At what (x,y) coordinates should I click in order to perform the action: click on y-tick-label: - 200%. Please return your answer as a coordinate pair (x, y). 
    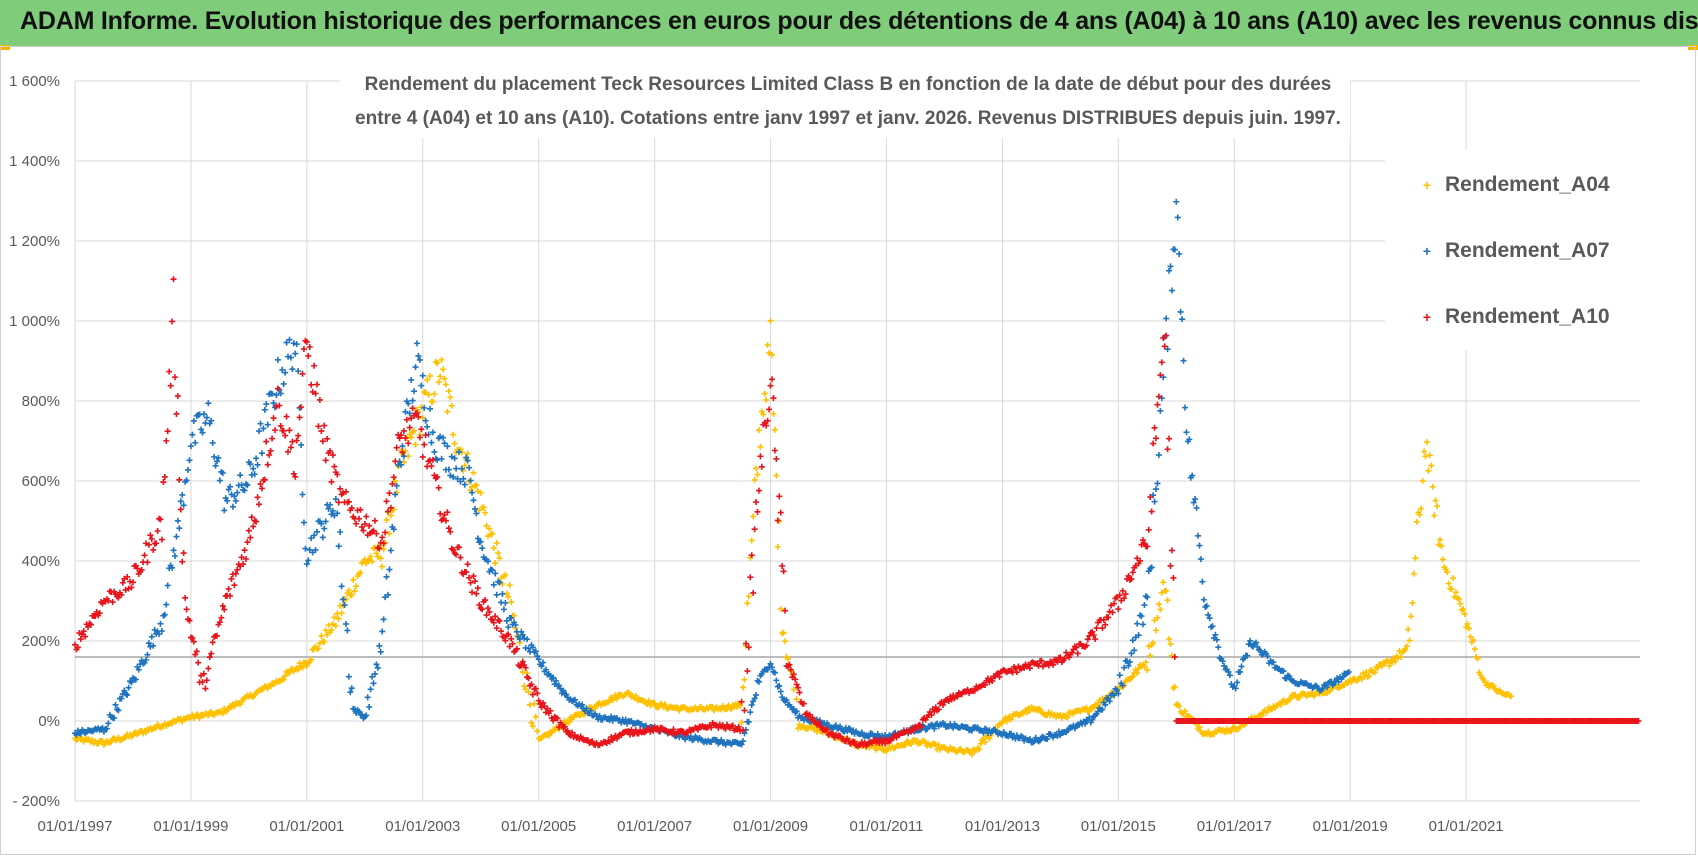
    Looking at the image, I should click on (36, 801).